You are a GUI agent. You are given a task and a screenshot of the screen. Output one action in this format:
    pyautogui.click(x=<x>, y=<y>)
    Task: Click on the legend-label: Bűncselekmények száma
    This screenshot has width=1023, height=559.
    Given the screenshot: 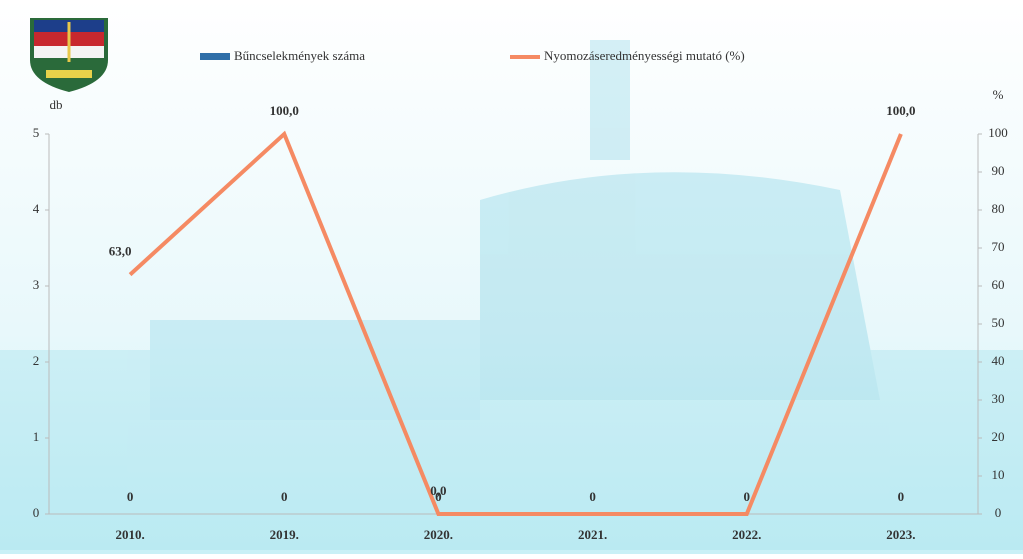 What is the action you would take?
    pyautogui.click(x=299, y=55)
    